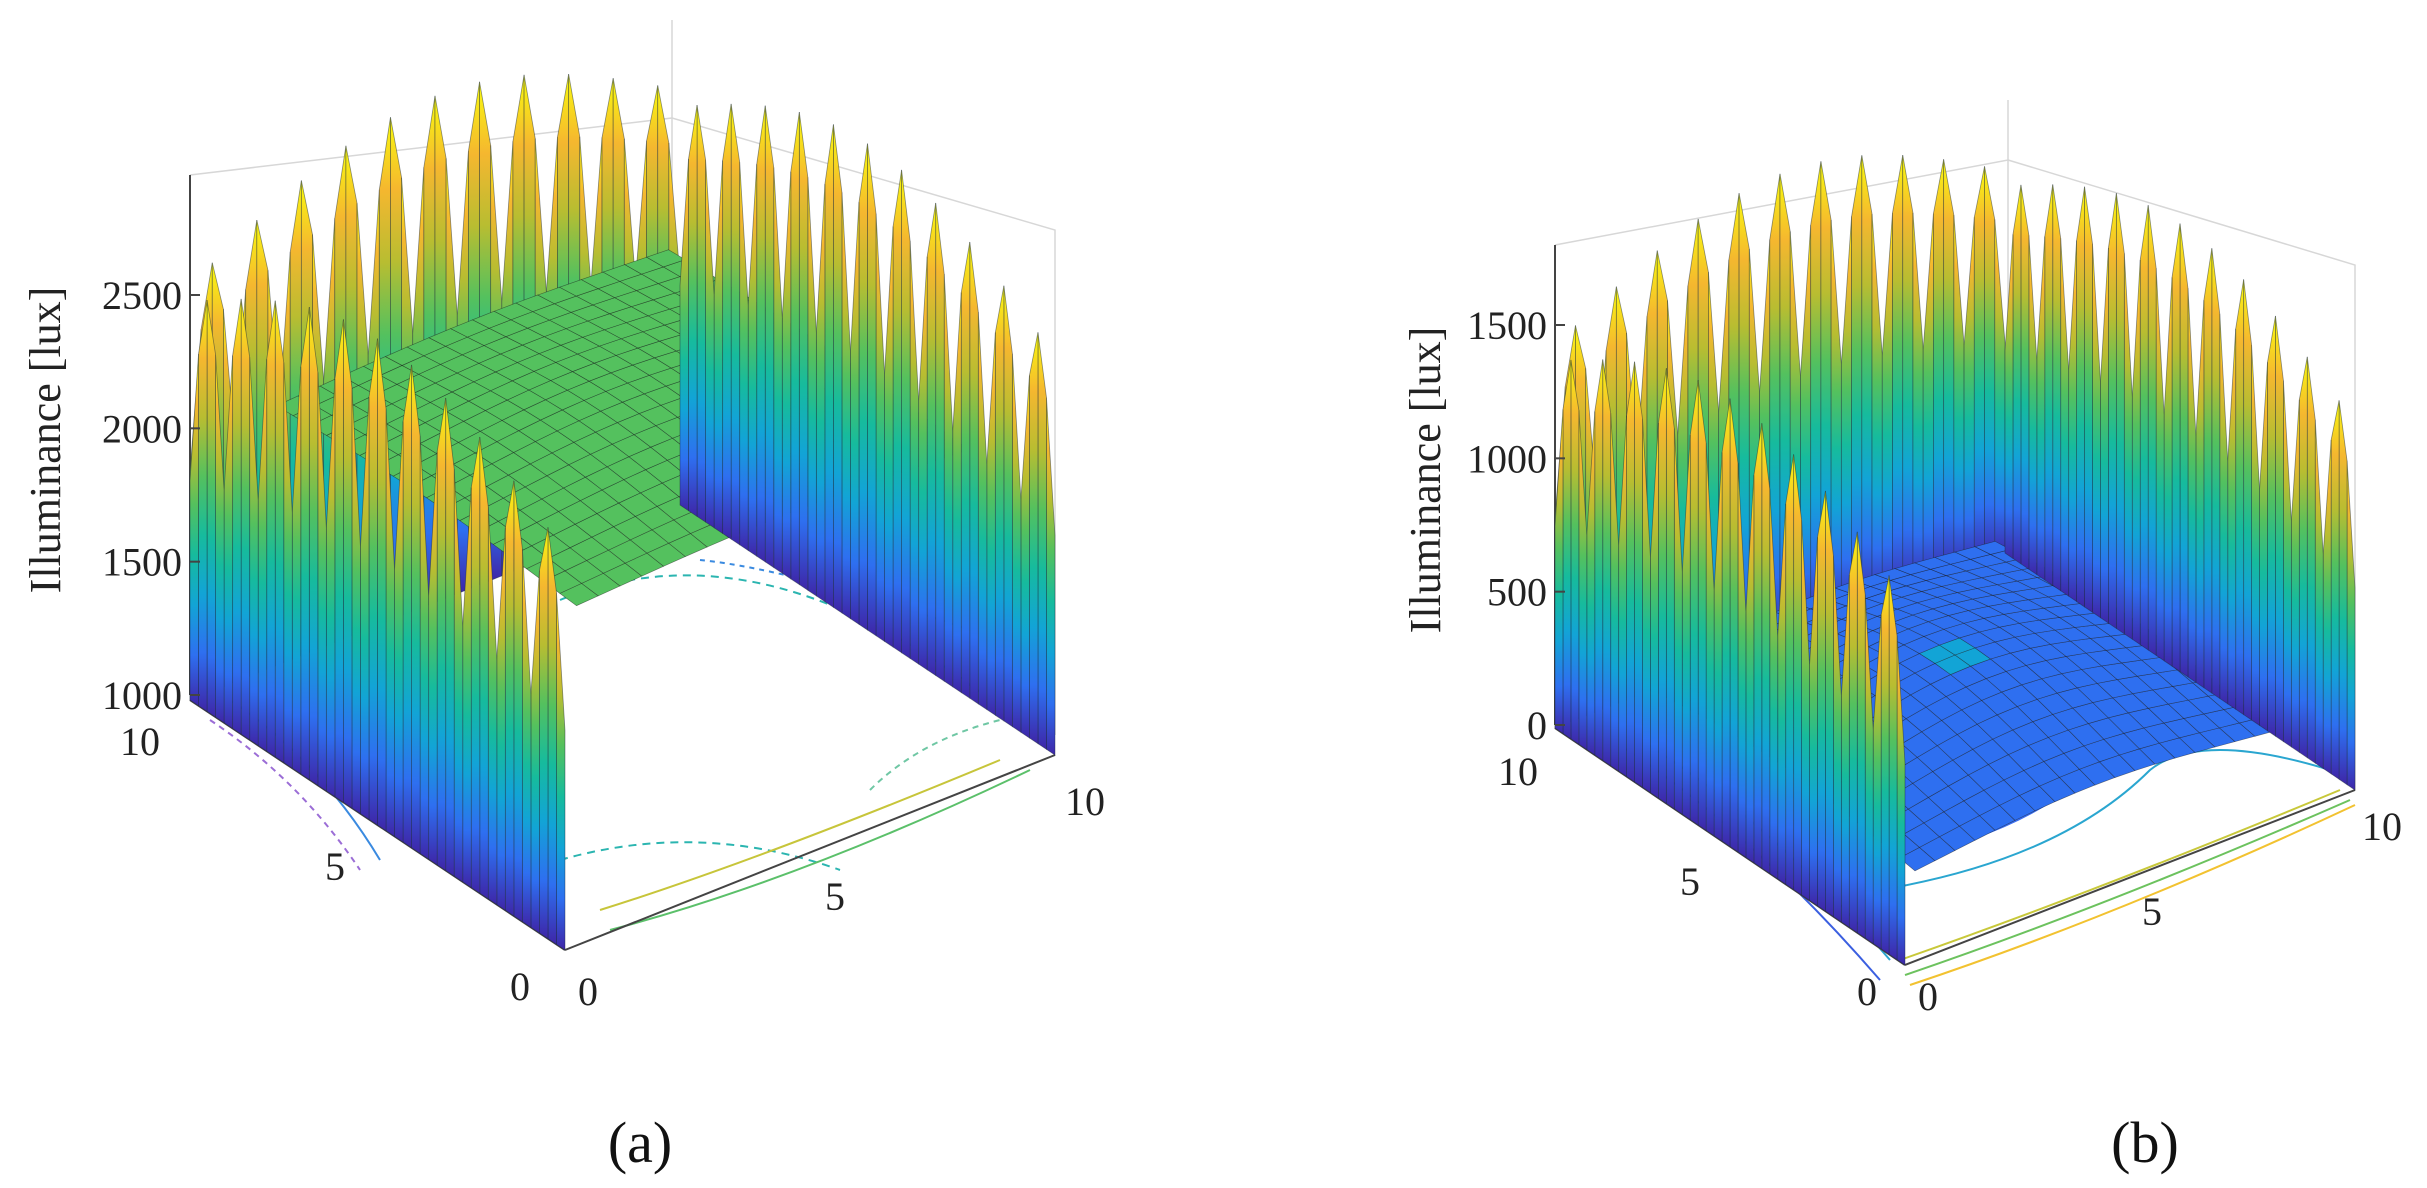 This screenshot has width=2427, height=1188. Describe the element at coordinates (1690, 881) in the screenshot. I see `chart-b-ytick-5: 5` at that location.